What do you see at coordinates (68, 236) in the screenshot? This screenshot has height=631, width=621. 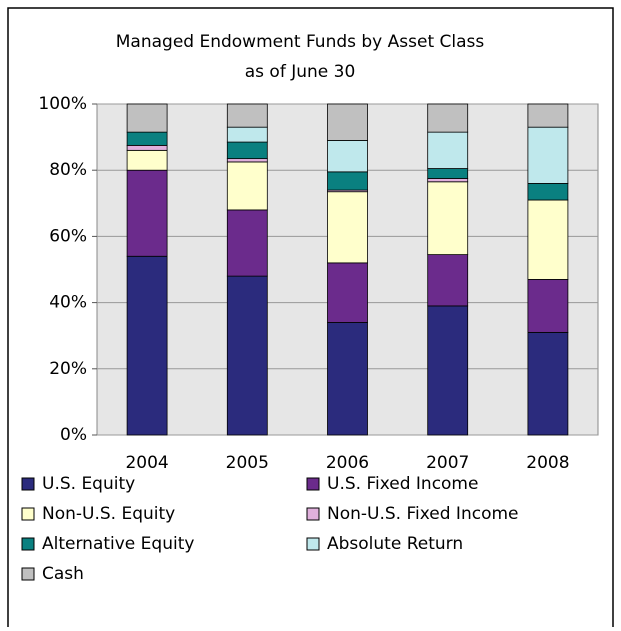 I see `y-tick-label: 60%` at bounding box center [68, 236].